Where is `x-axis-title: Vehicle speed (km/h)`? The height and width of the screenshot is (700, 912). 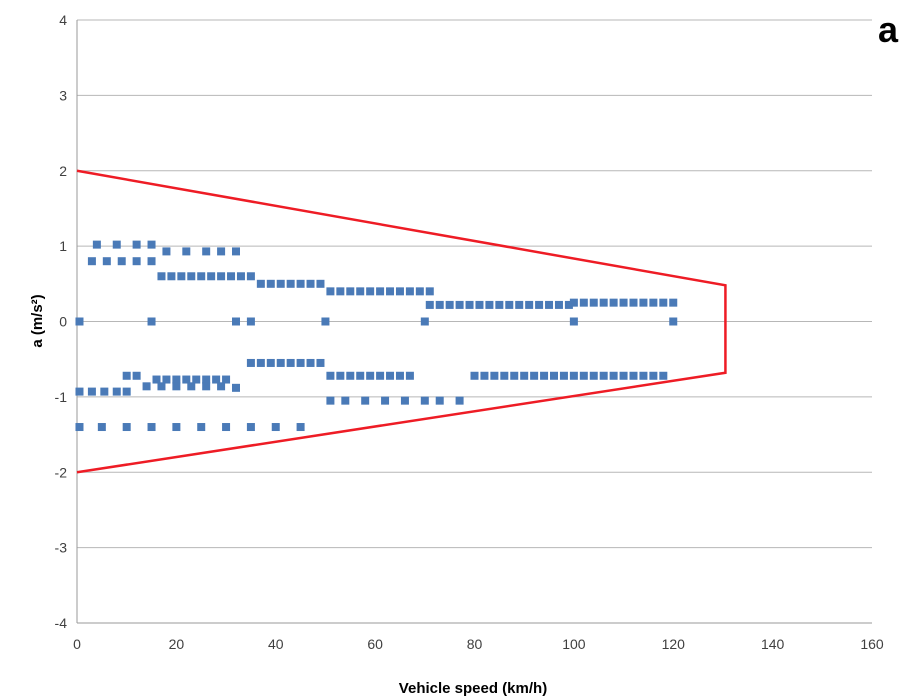
x-axis-title: Vehicle speed (km/h) is located at coordinates (473, 688).